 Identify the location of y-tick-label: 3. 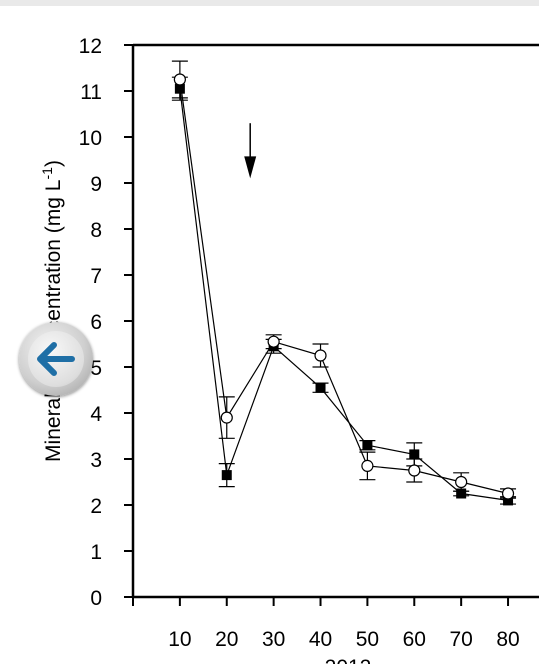
(96, 460).